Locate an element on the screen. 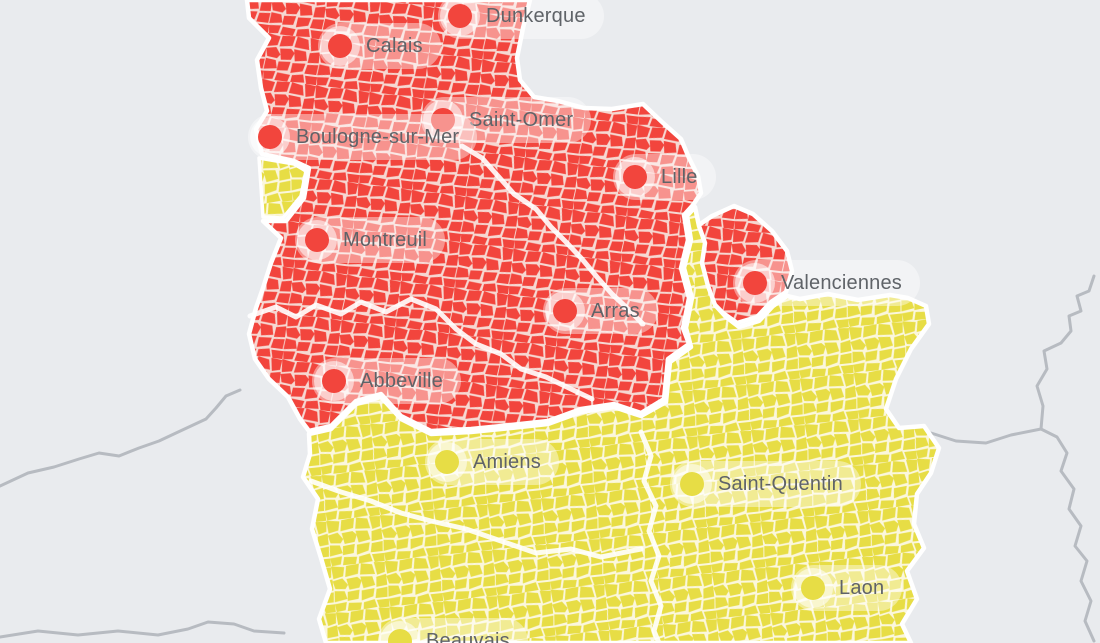 This screenshot has height=643, width=1100. city-label: Dunkerque is located at coordinates (536, 15).